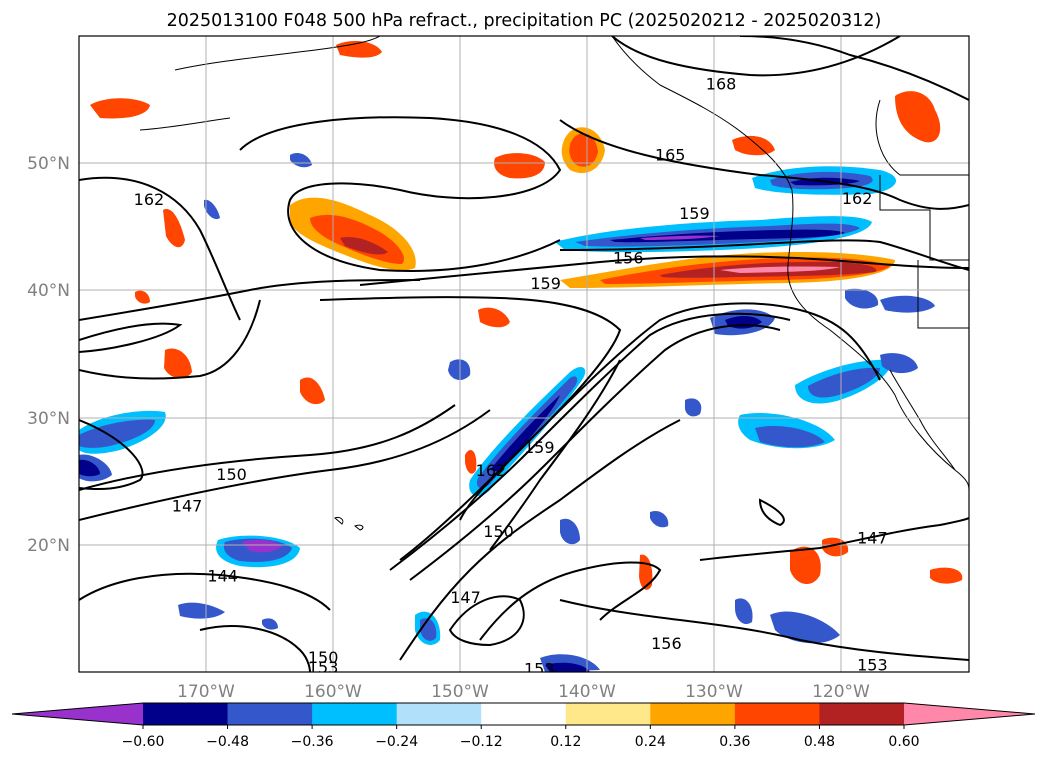  What do you see at coordinates (206, 692) in the screenshot?
I see `x-tick-label: 170°W` at bounding box center [206, 692].